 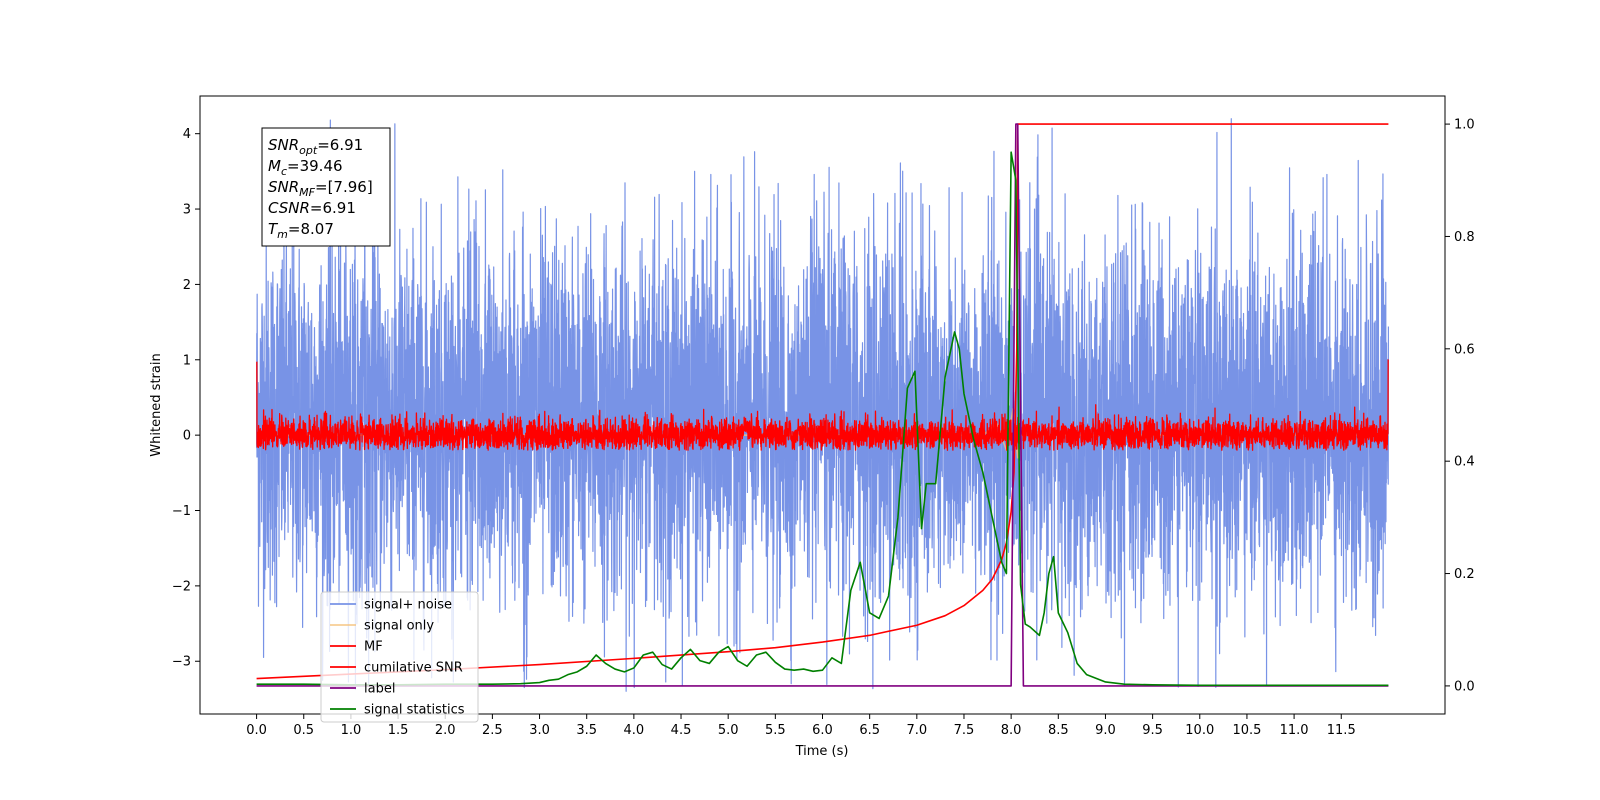 What do you see at coordinates (320, 188) in the screenshot?
I see `annotation-line: SNRMF=[7.96]` at bounding box center [320, 188].